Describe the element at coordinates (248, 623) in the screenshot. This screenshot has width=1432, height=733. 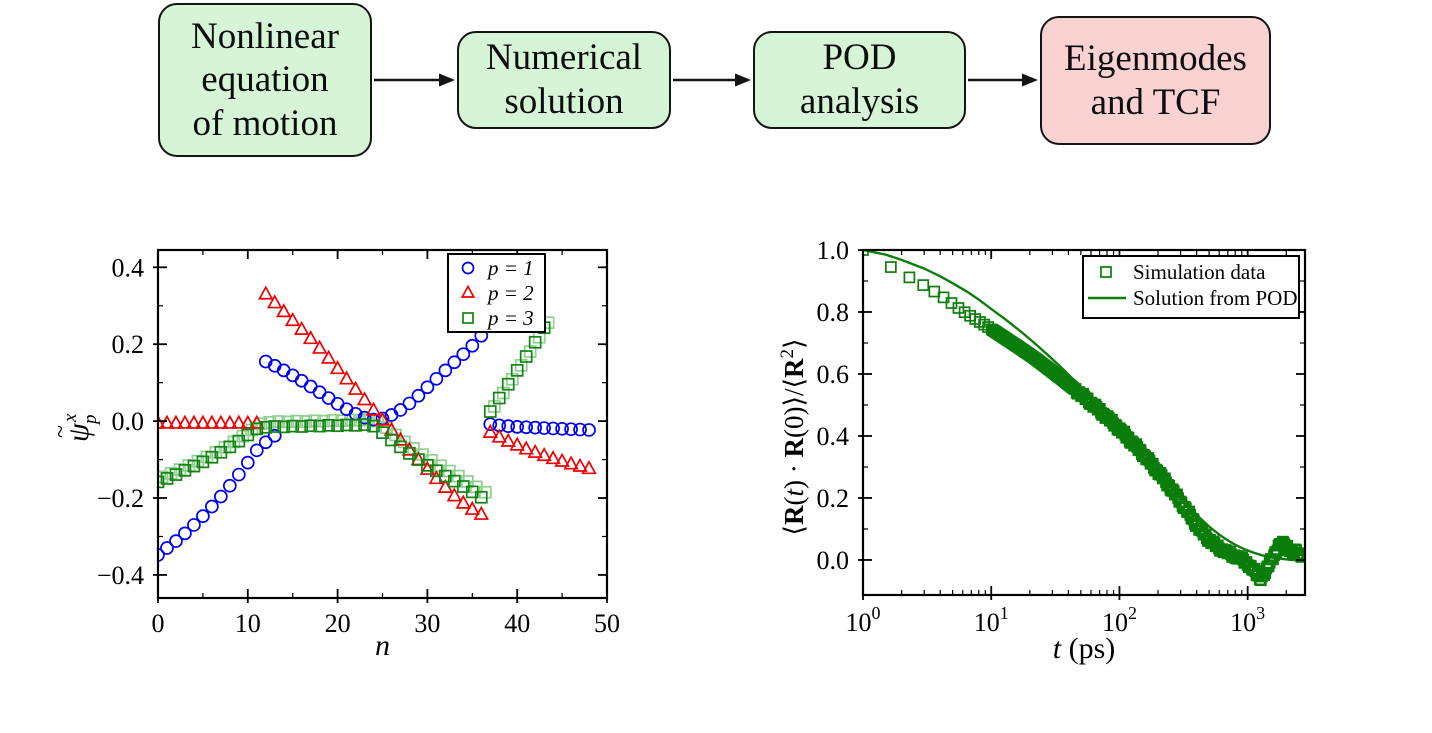
I see `x-tick-label: 10` at that location.